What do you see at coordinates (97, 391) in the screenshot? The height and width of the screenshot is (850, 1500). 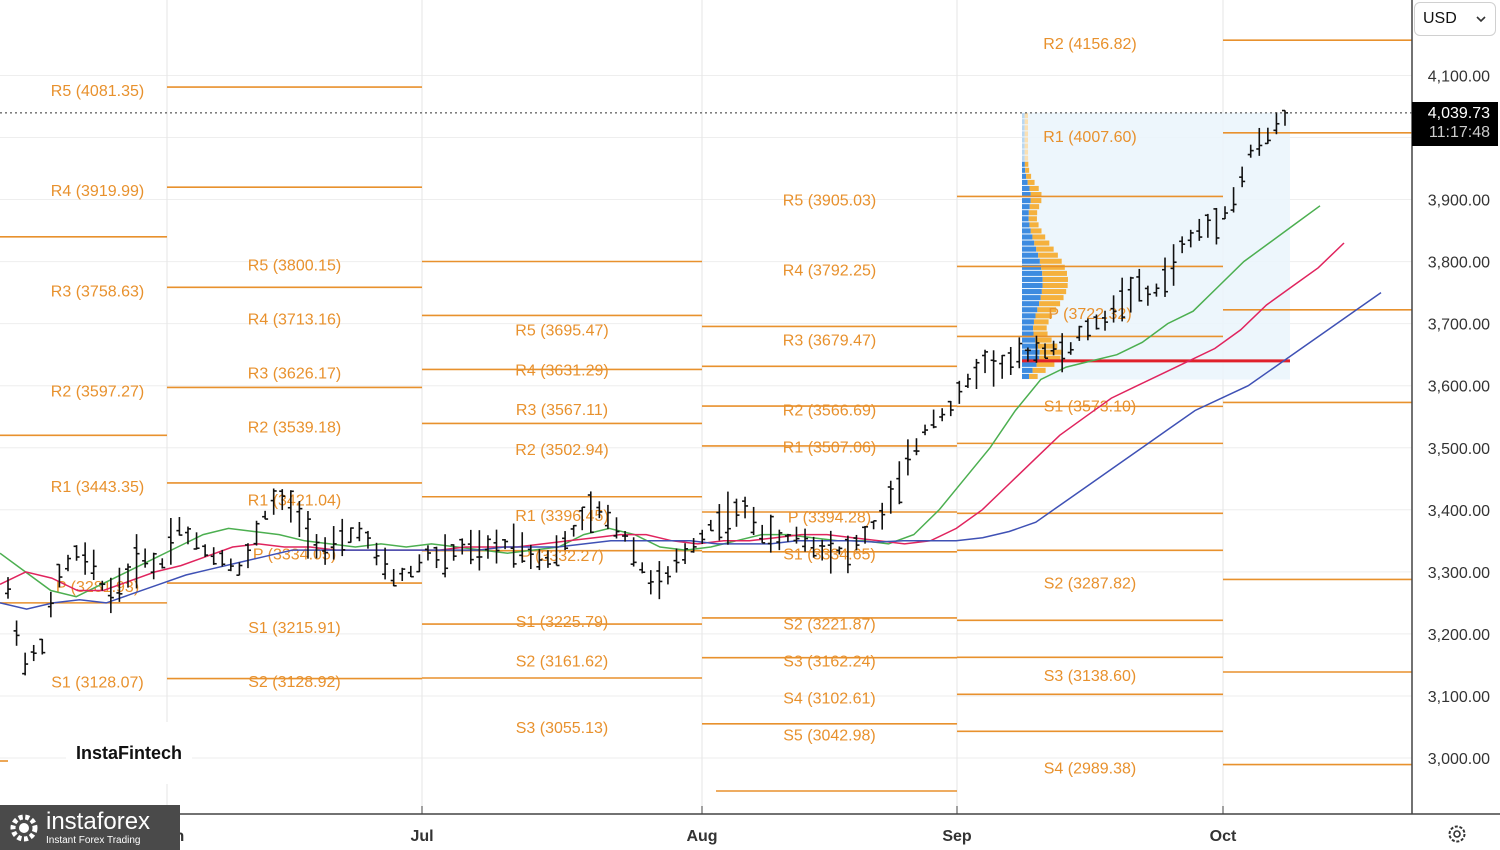 I see `pivot-label: R2 (3597.27)` at bounding box center [97, 391].